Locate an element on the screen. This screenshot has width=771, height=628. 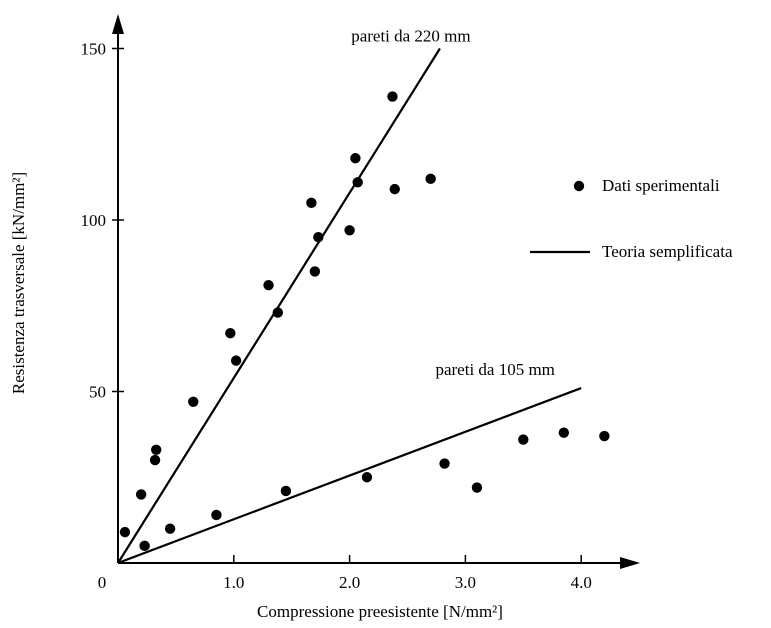
x-tick-label: 3.0 is located at coordinates (465, 582).